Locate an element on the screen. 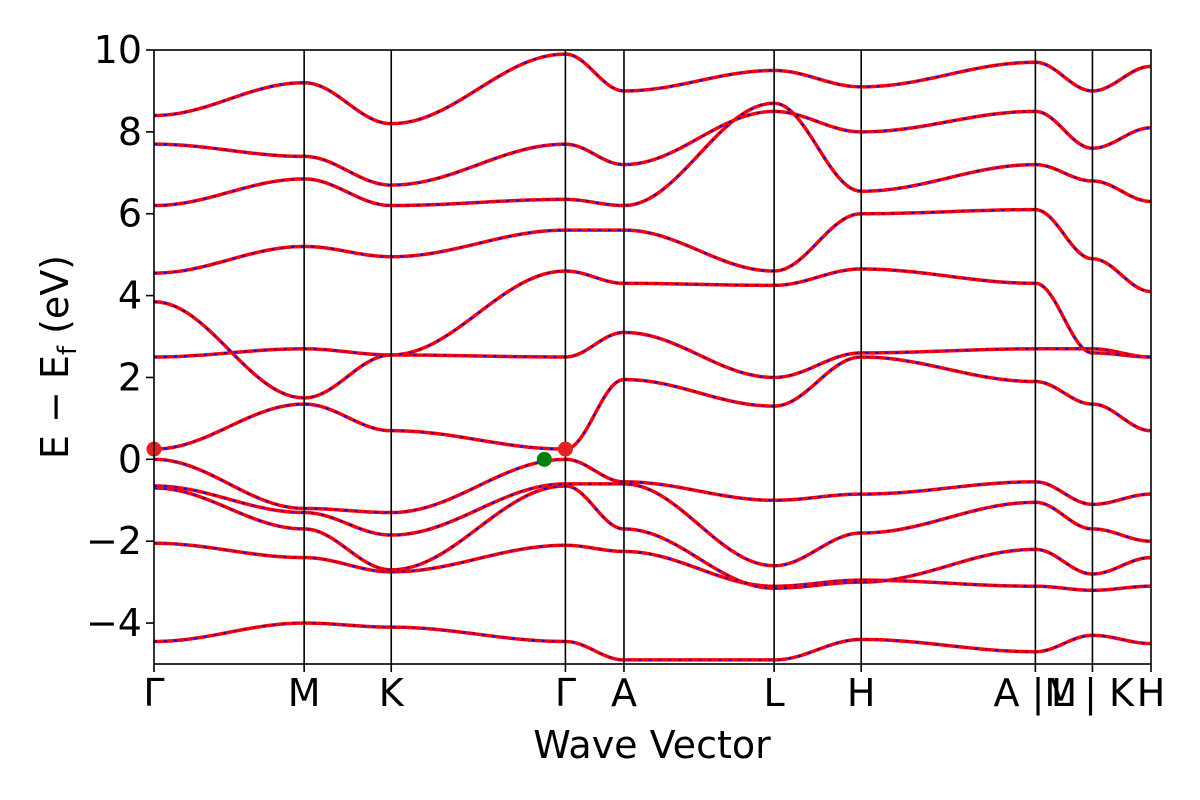 The image size is (1200, 800). y-axis-label-unit: (eV) is located at coordinates (55, 300).